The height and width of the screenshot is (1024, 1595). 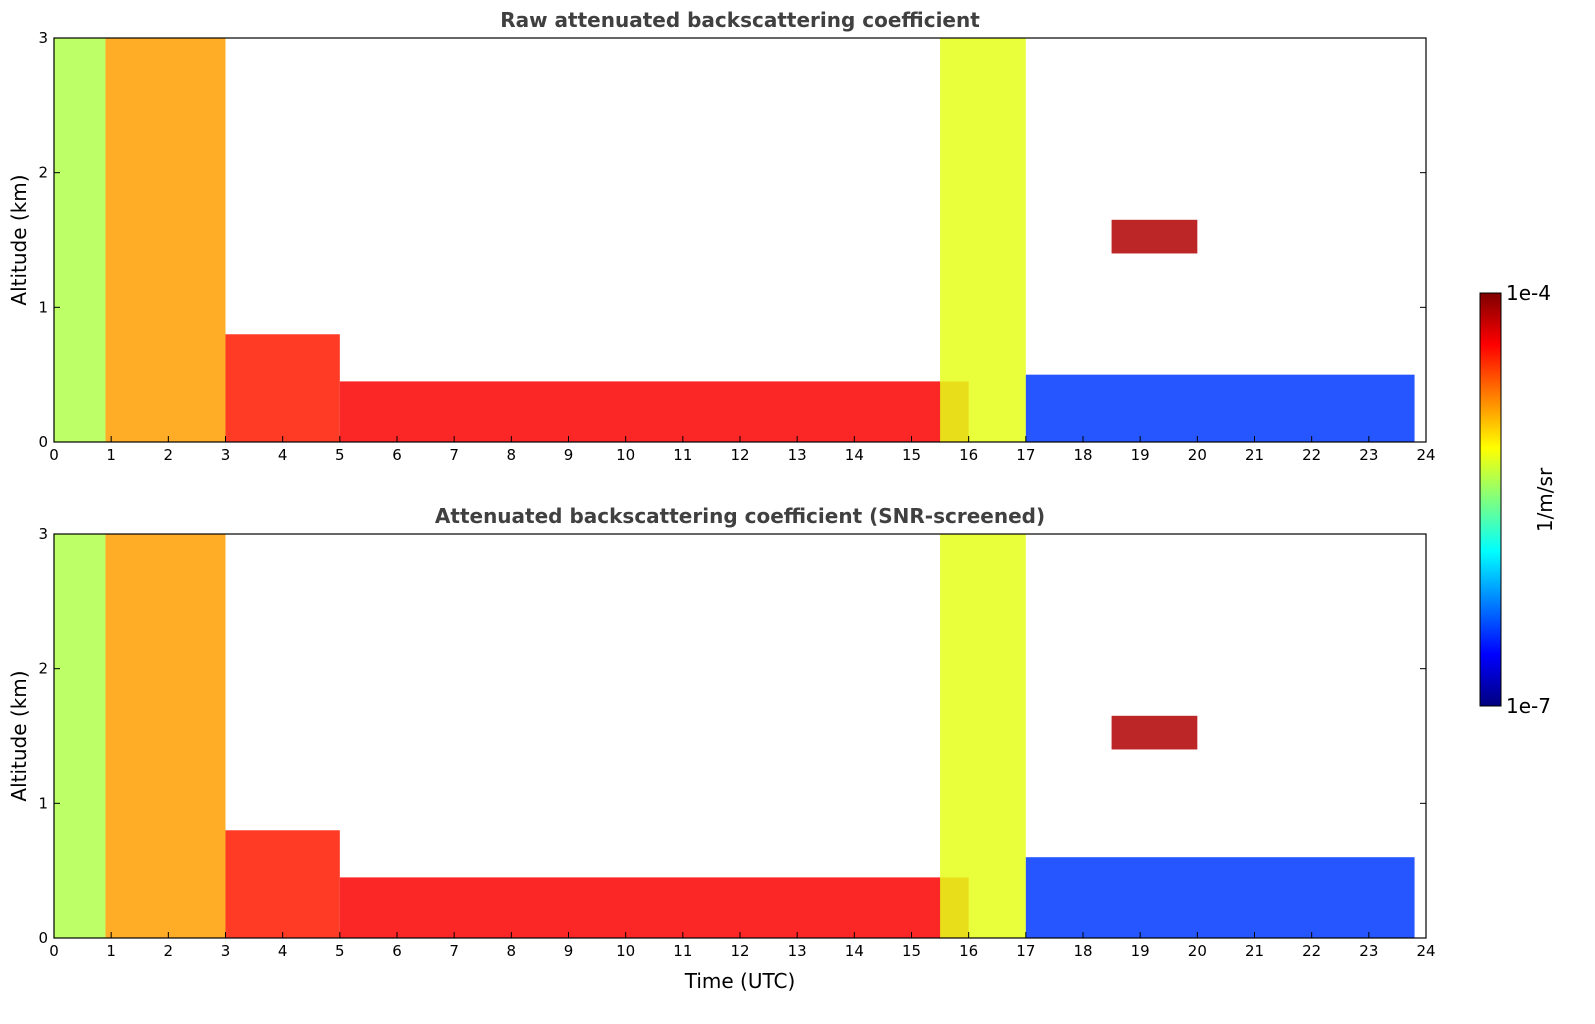 I want to click on colorbar-min-label: 1e-7, so click(x=1528, y=706).